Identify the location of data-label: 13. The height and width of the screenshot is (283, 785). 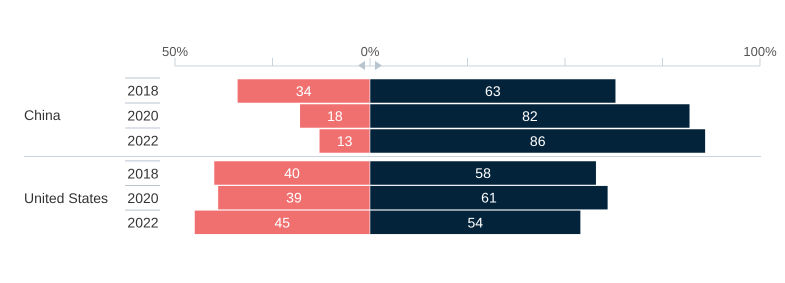
(344, 140).